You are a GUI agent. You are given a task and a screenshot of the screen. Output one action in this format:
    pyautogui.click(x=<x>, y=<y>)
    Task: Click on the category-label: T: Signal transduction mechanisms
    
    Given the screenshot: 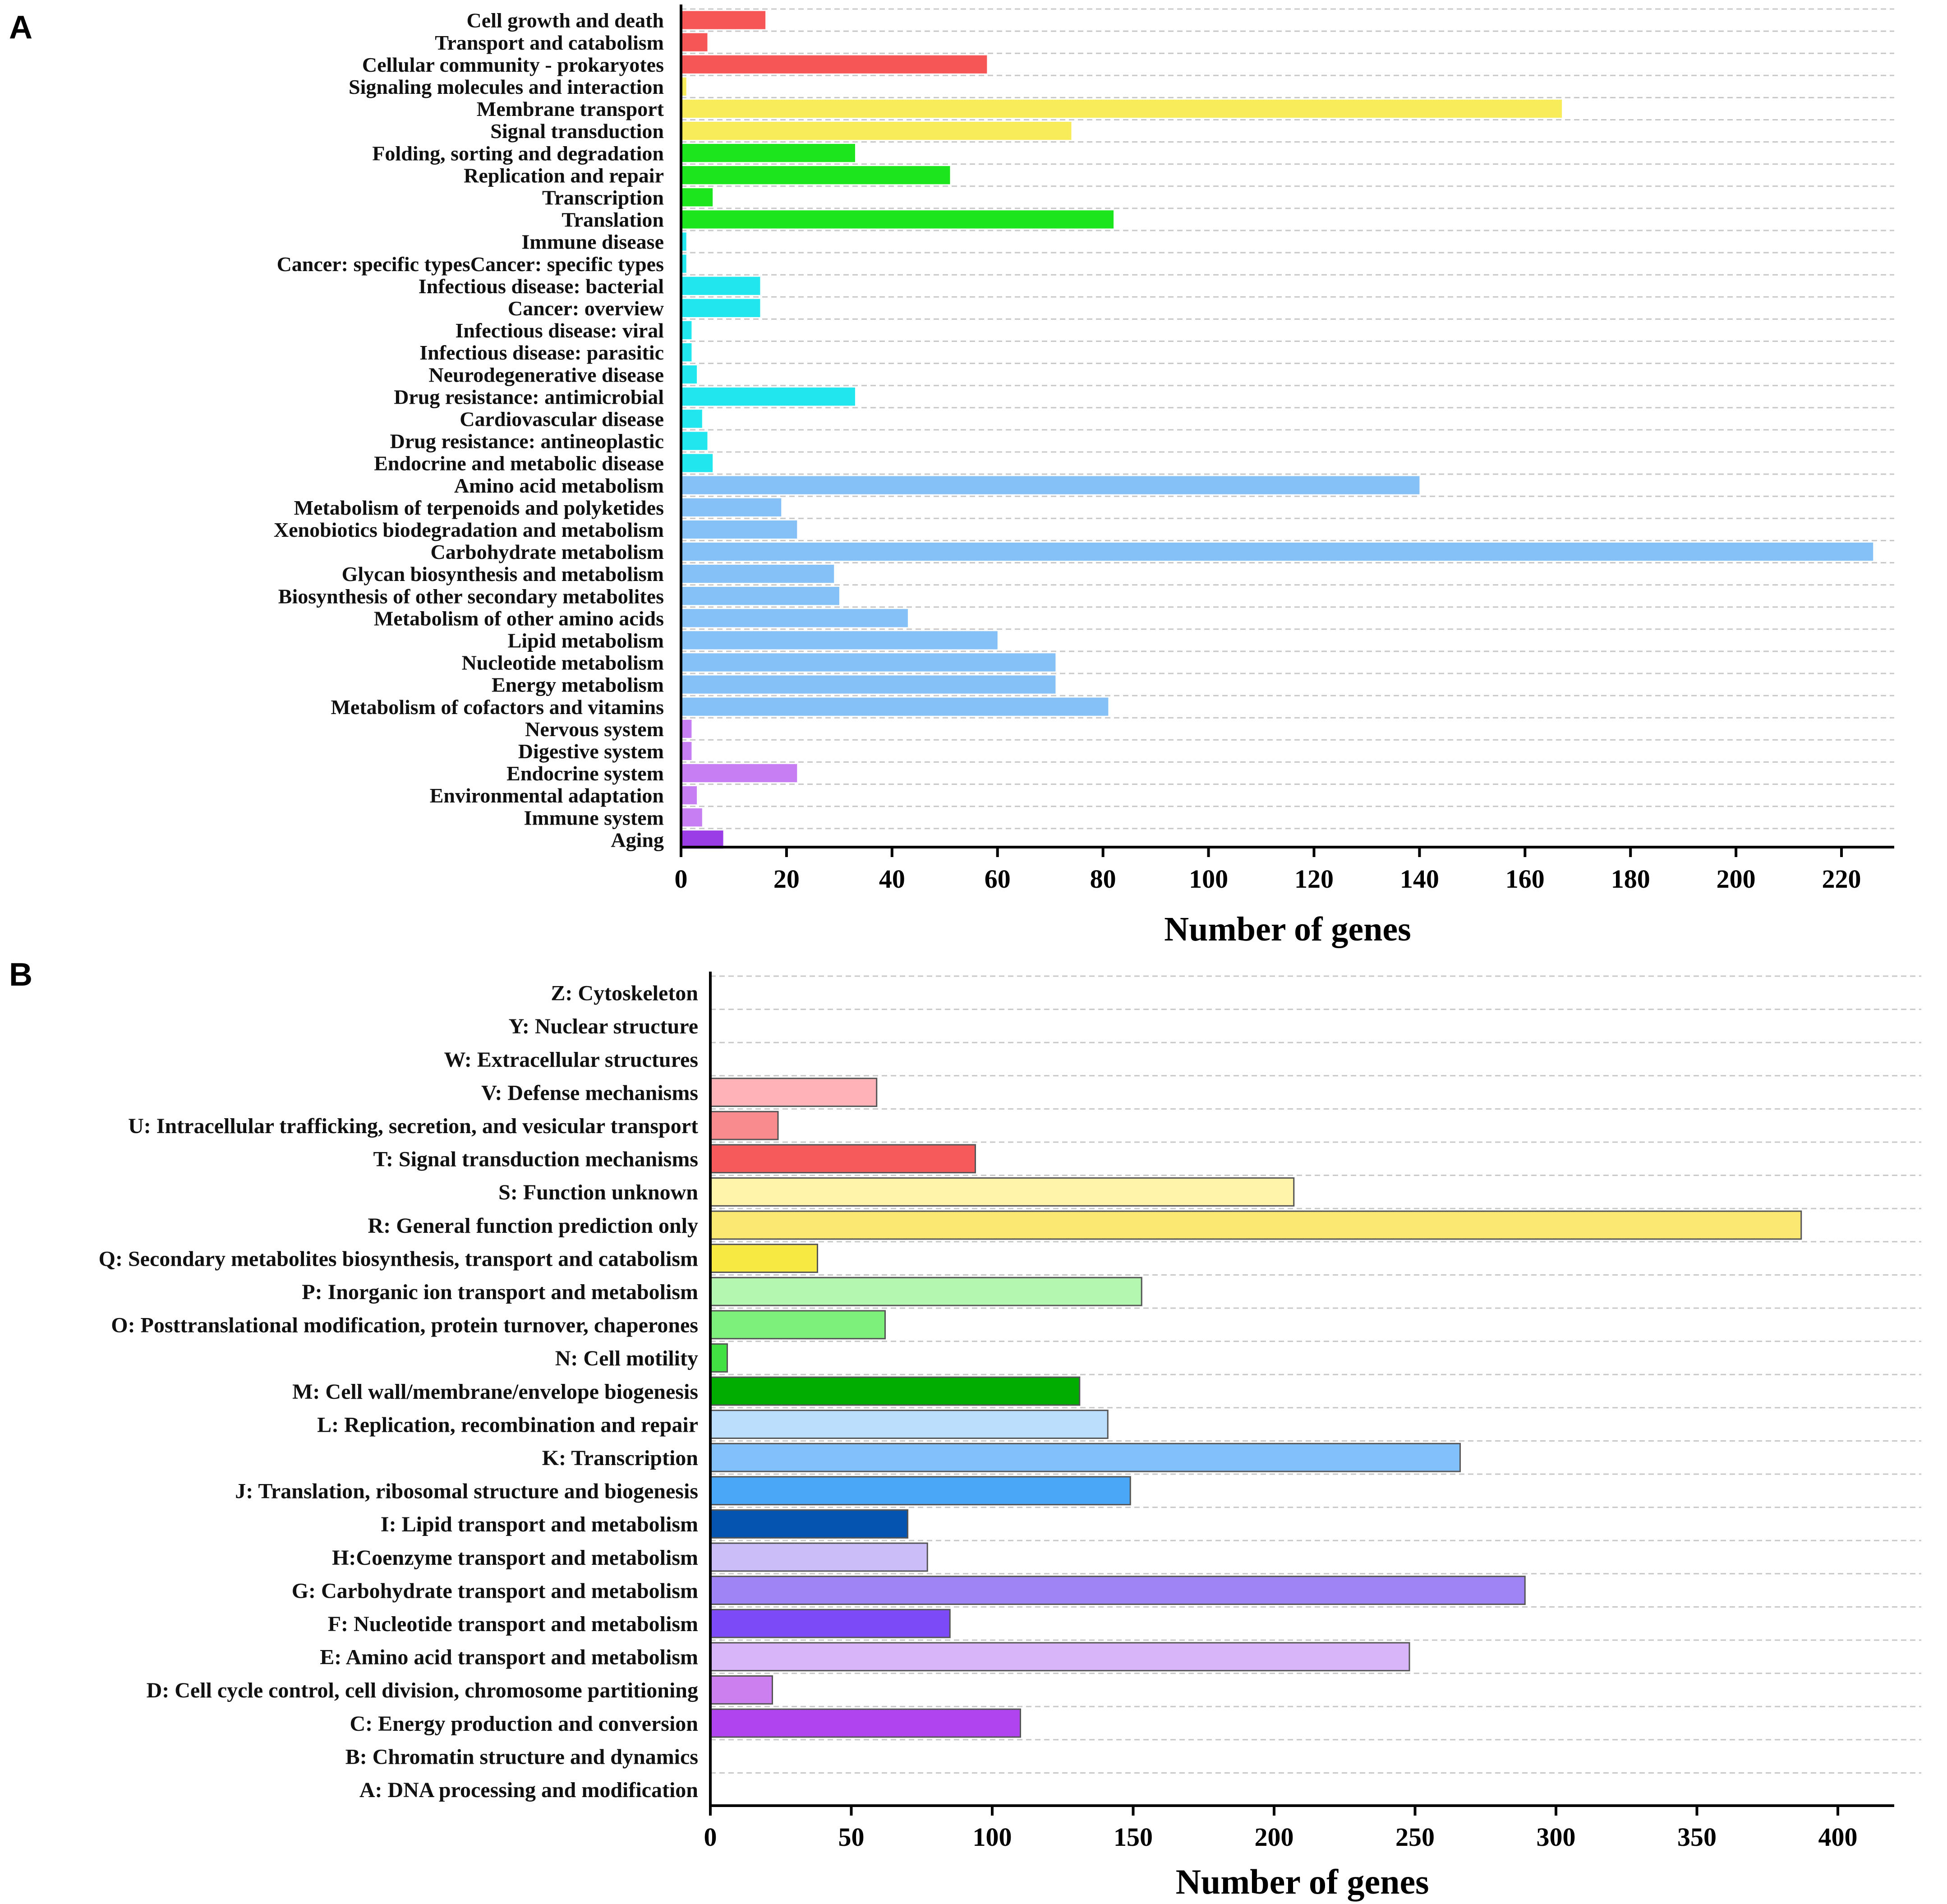 What is the action you would take?
    pyautogui.click(x=535, y=1159)
    